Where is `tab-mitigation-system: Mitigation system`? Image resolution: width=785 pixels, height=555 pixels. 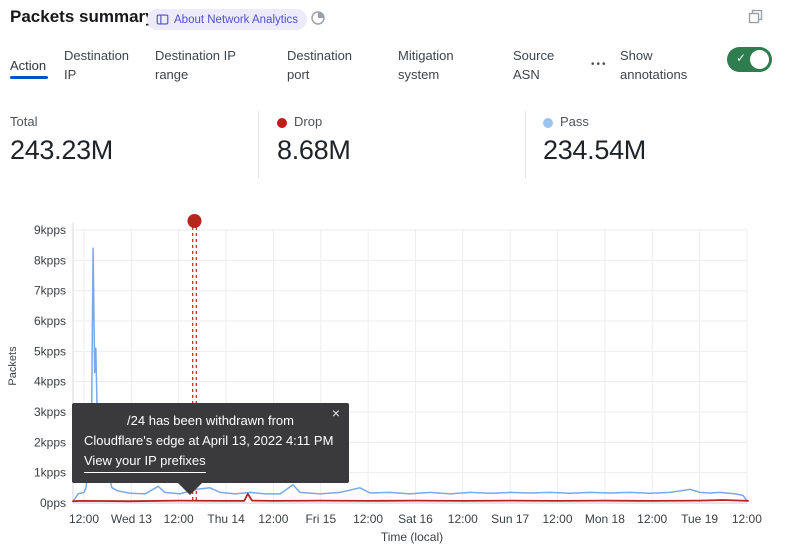
tab-mitigation-system: Mitigation system is located at coordinates (434, 65).